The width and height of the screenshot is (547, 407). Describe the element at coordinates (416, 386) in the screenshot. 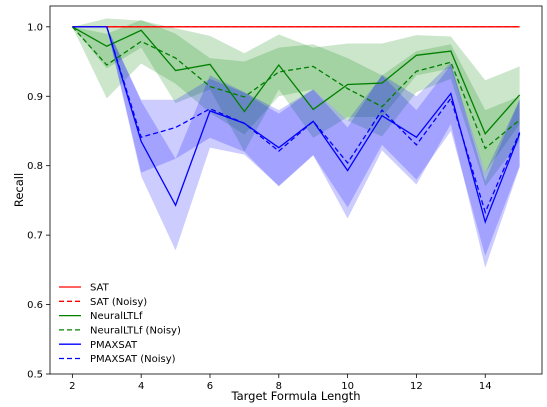

I see `x-tick-label: 12` at that location.